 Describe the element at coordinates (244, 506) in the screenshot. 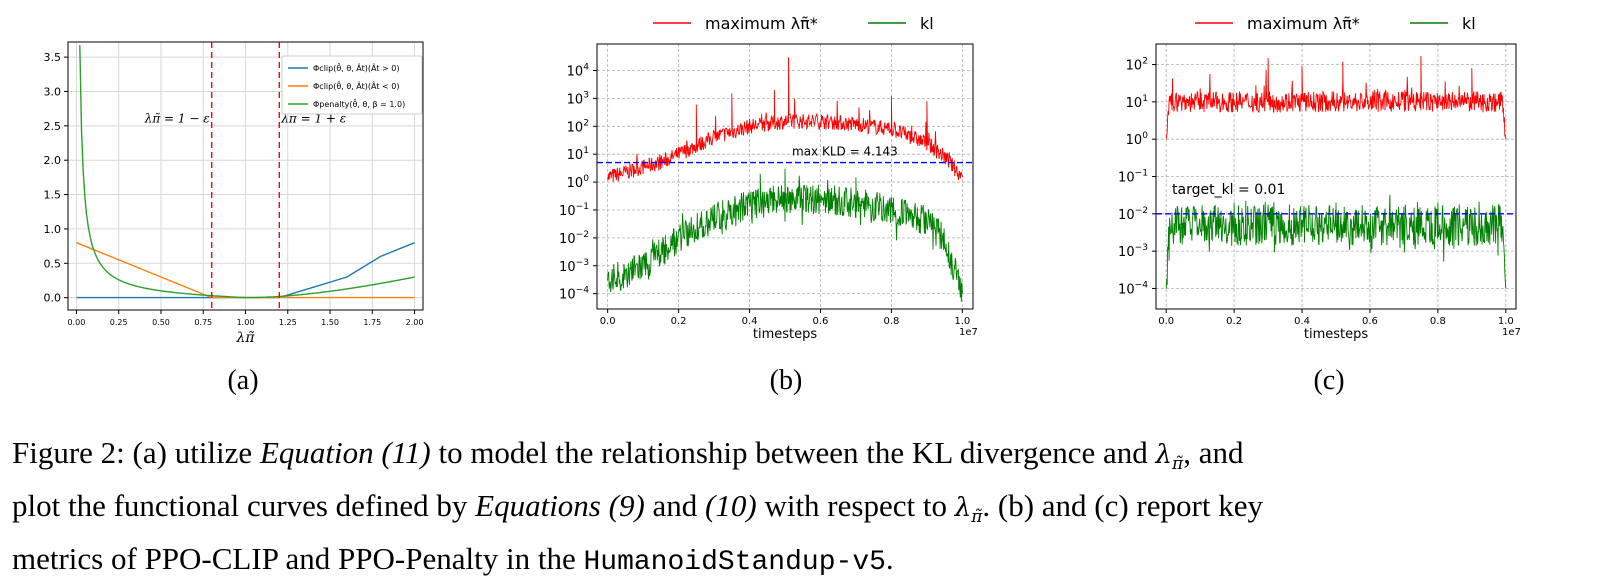

I see `caption-text: plot the functional curves defined by` at that location.